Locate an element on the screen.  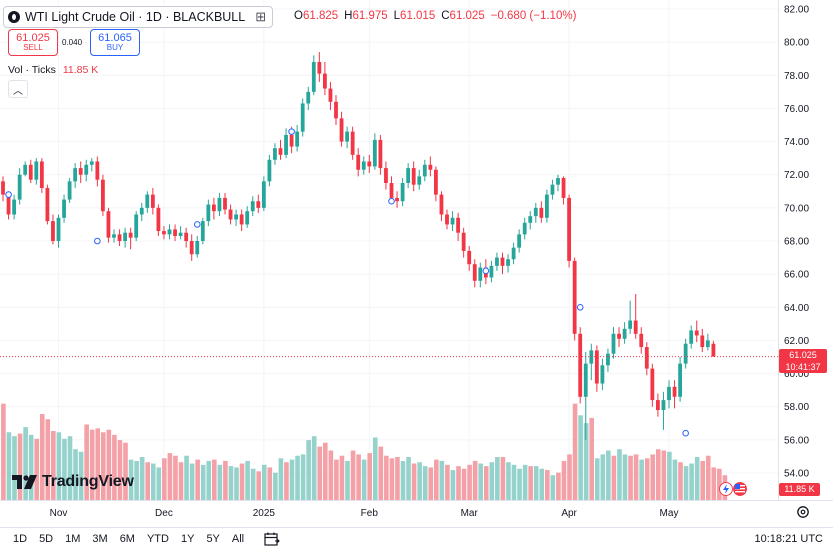
symbol-legend: WTI Light Crude Oil · 1D · BLACKBULL ⊞ is located at coordinates (138, 17).